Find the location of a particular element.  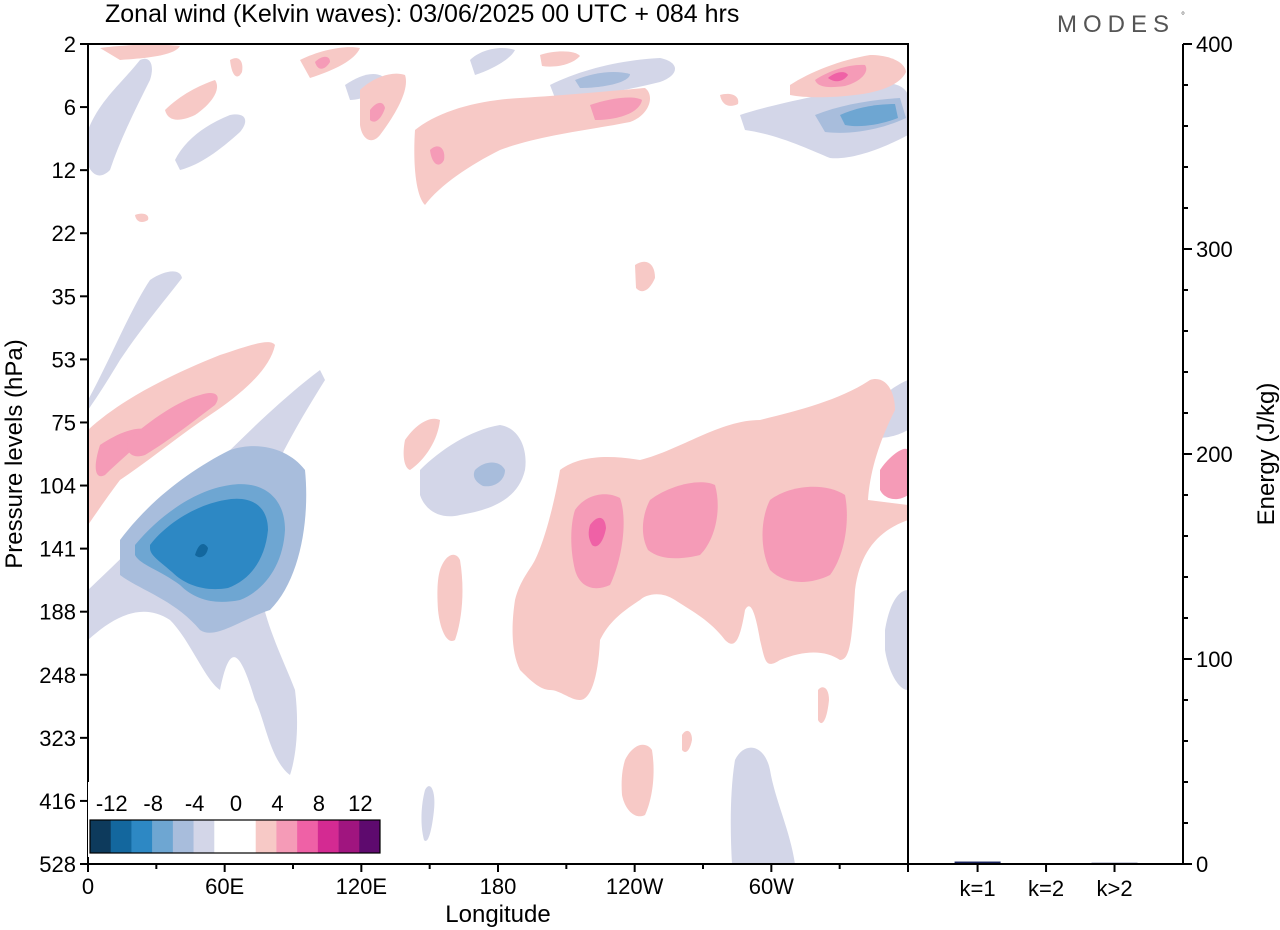

x-axis-label: Longitude is located at coordinates (497, 914).